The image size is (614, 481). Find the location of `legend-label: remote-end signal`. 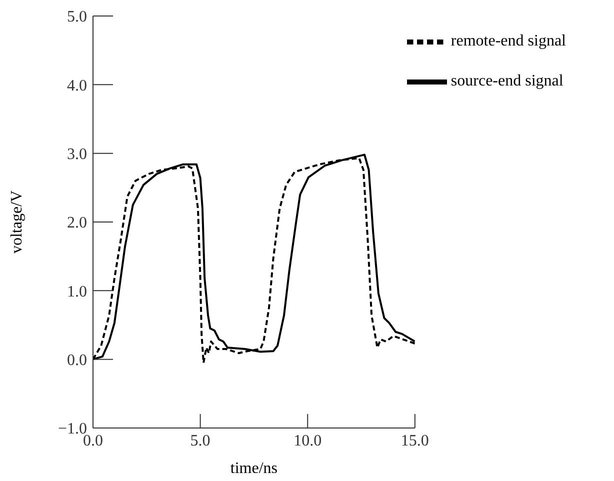

legend-label: remote-end signal is located at coordinates (508, 41).